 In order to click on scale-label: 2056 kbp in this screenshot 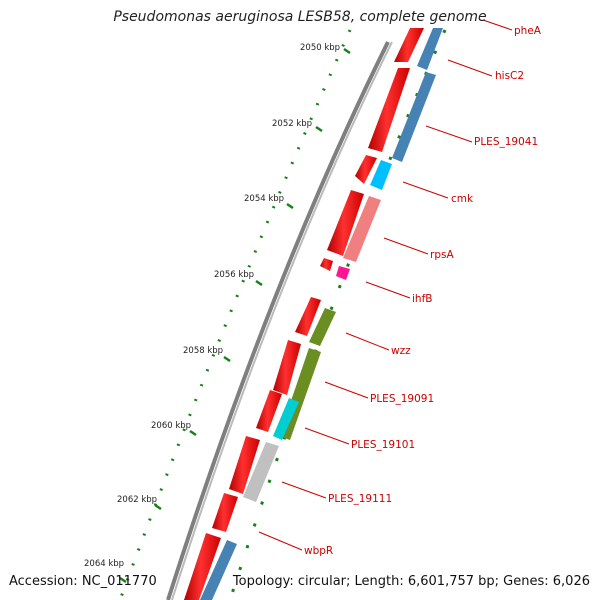, I will do `click(234, 275)`.